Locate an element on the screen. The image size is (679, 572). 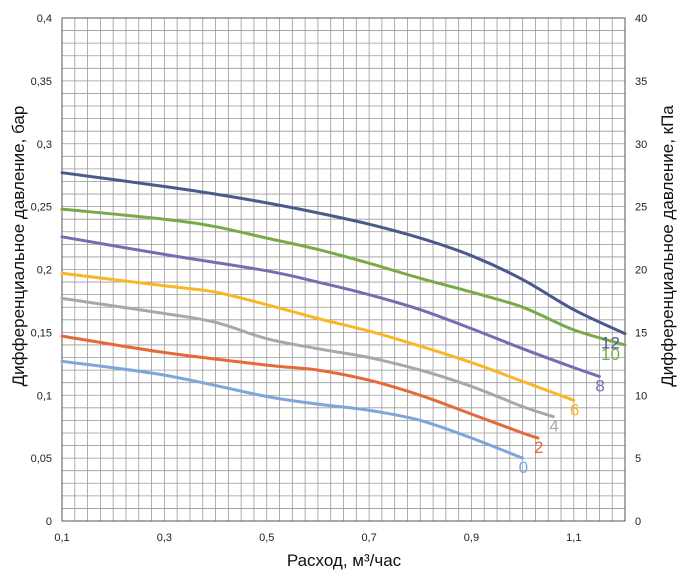
y-right-tick-label: 0 is located at coordinates (638, 522).